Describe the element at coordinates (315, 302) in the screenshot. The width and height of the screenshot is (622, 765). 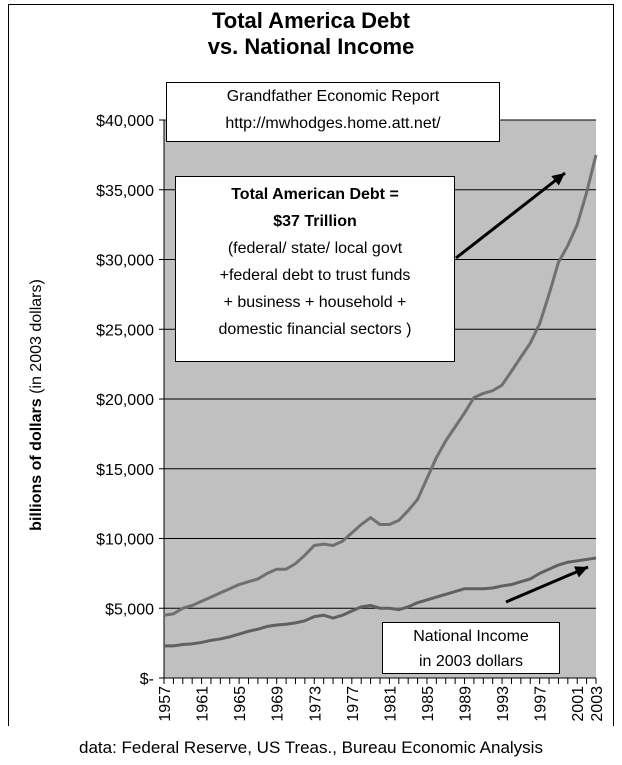
I see `debt-annotation-line5: + business + household +` at that location.